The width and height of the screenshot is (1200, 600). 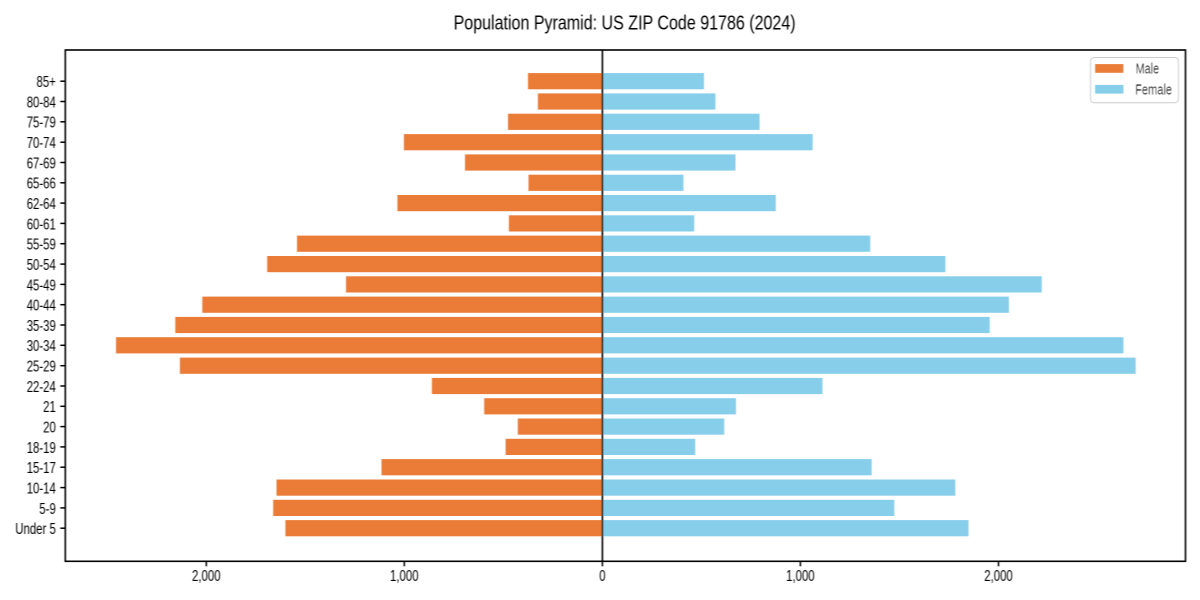 I want to click on svg-text: 62-64, so click(x=41, y=204).